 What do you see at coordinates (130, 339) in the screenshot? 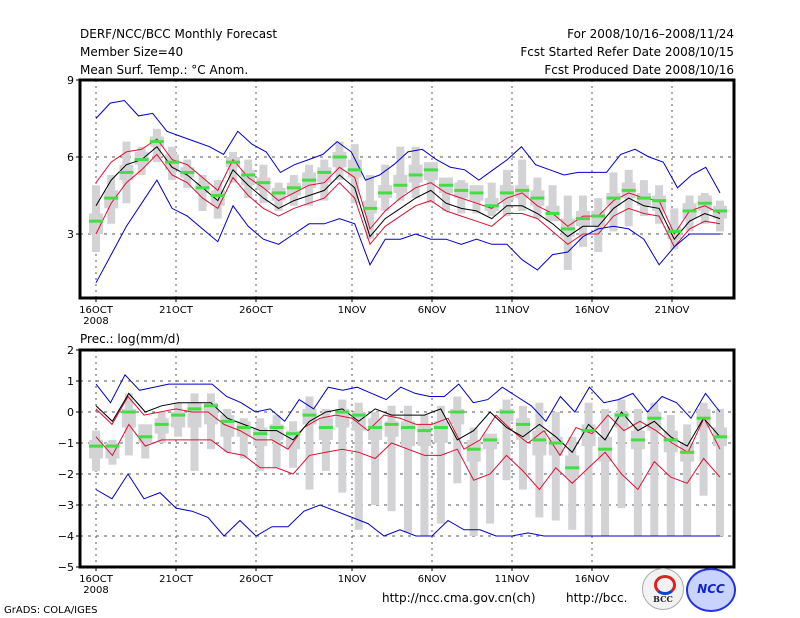
I see `lower-panel-title: Prec.: log(mm/d)` at bounding box center [130, 339].